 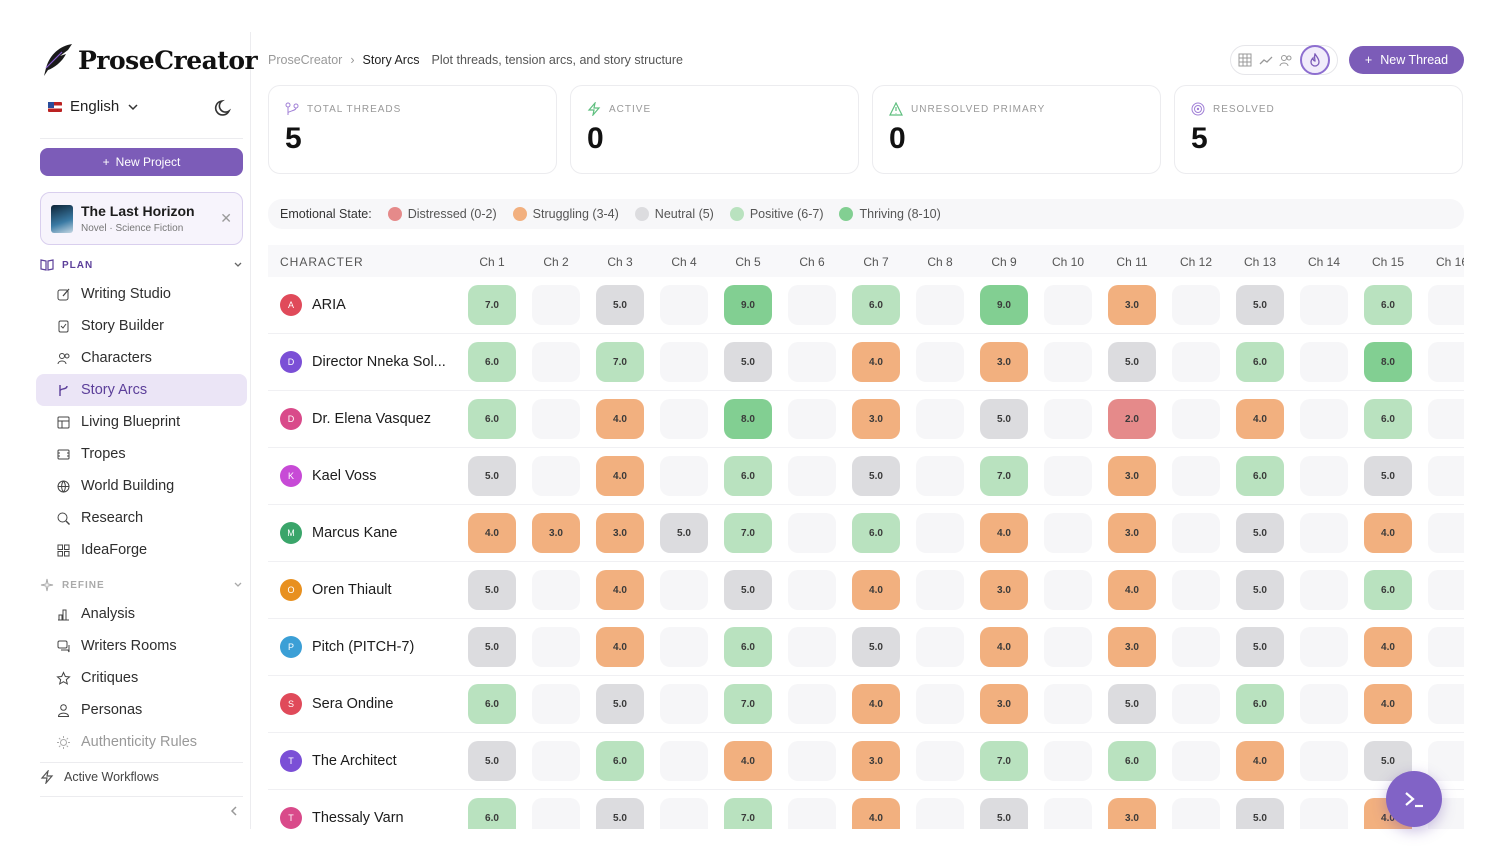 What do you see at coordinates (141, 265) in the screenshot?
I see `plan-section-header: PLAN` at bounding box center [141, 265].